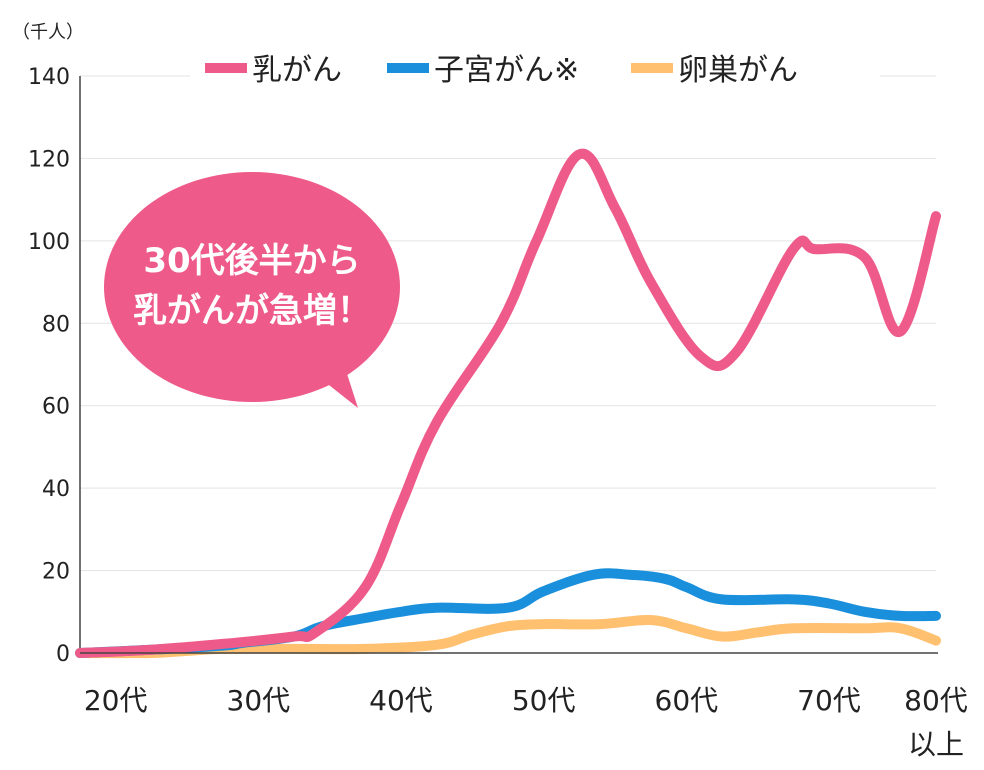 Image resolution: width=984 pixels, height=770 pixels. What do you see at coordinates (936, 744) in the screenshot?
I see `x-tick-label-line2: 以上` at bounding box center [936, 744].